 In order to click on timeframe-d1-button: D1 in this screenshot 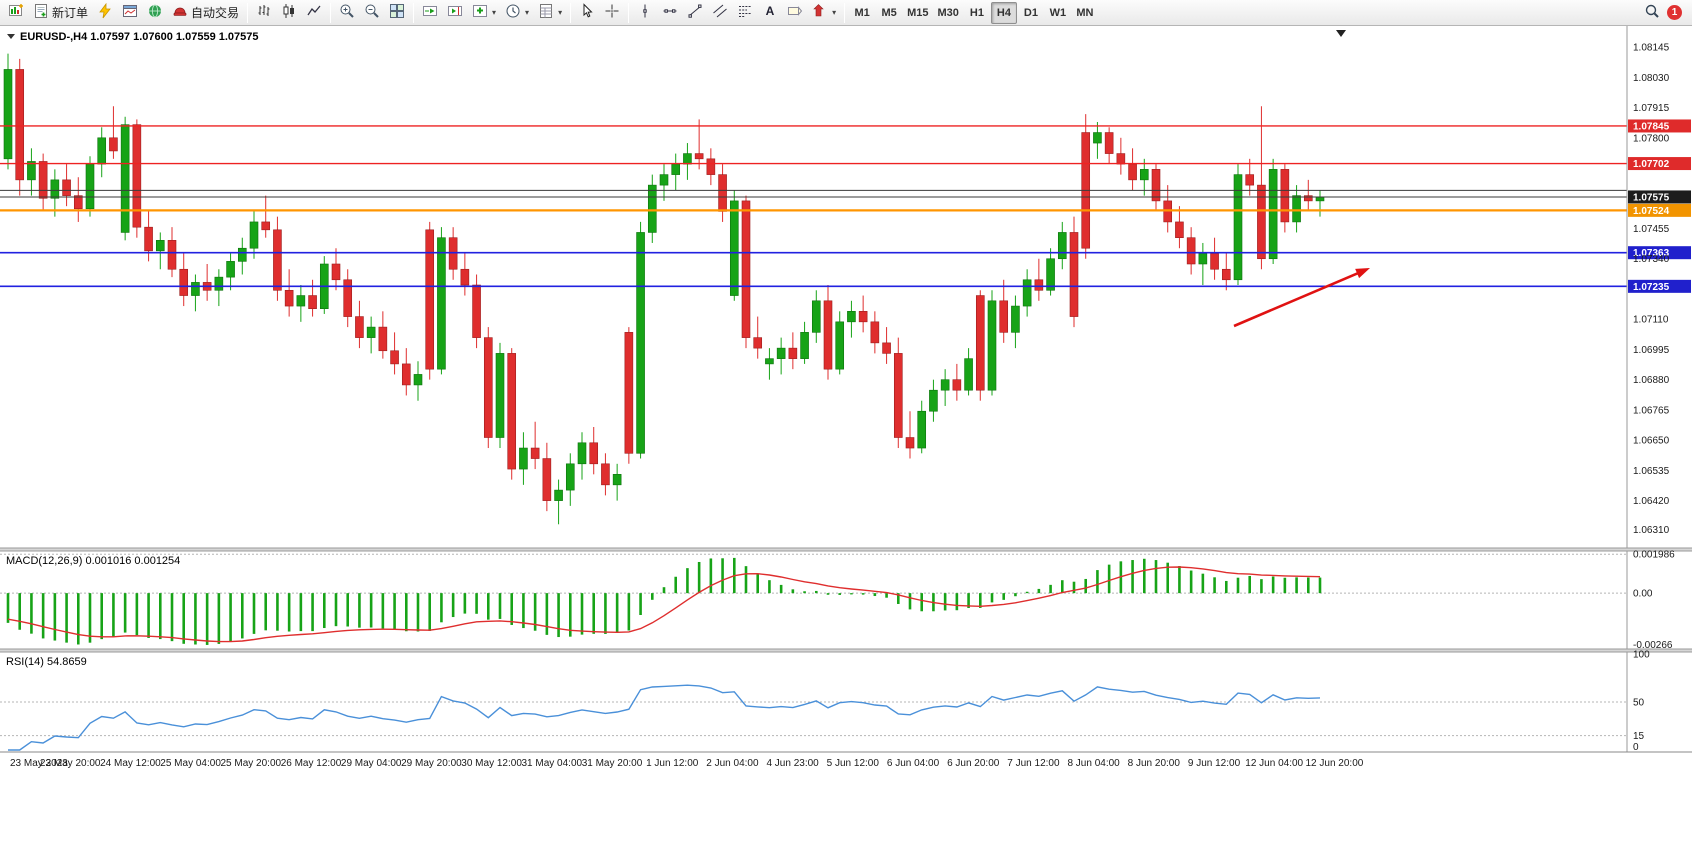, I will do `click(1031, 13)`.